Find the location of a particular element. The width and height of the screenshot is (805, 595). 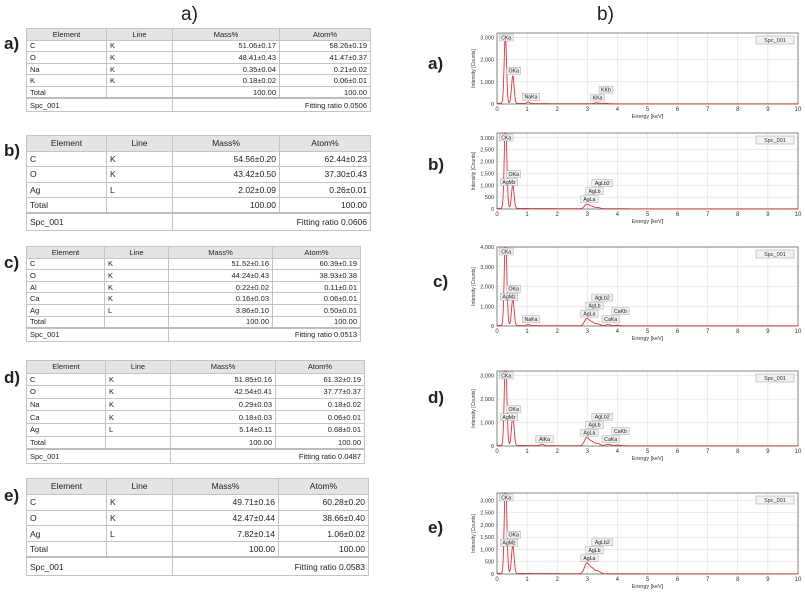

legend-box is located at coordinates (775, 500).